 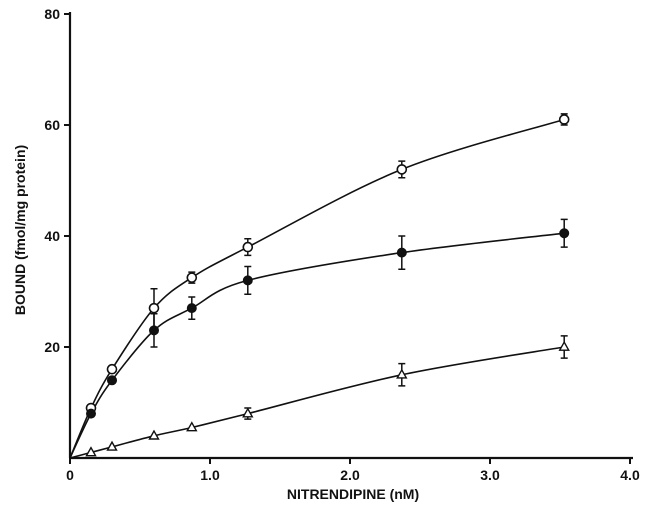 What do you see at coordinates (70, 475) in the screenshot?
I see `x-tick-label: 0` at bounding box center [70, 475].